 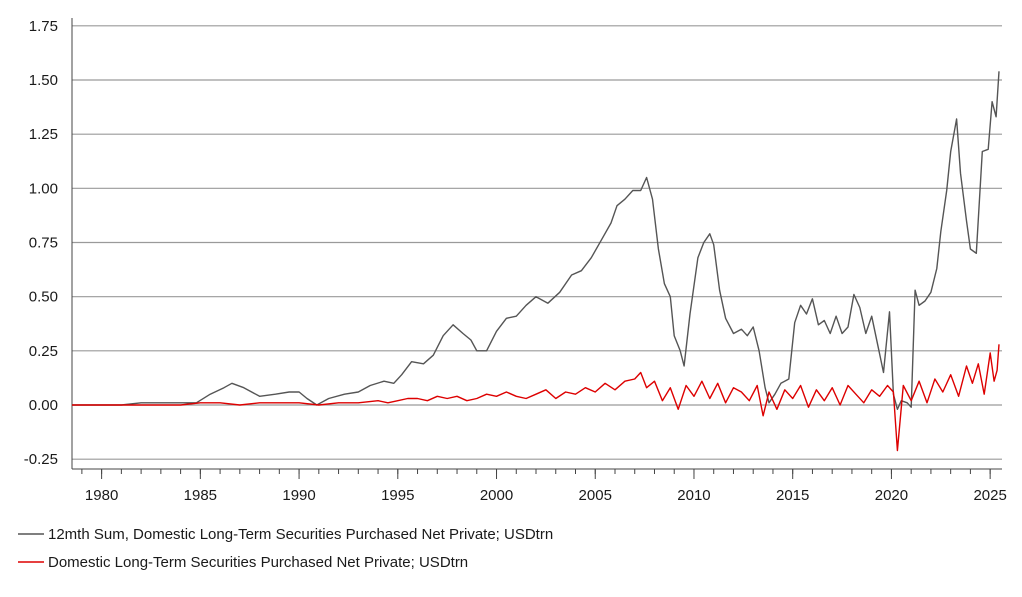 What do you see at coordinates (43, 80) in the screenshot?
I see `y-tick-label: 1.50` at bounding box center [43, 80].